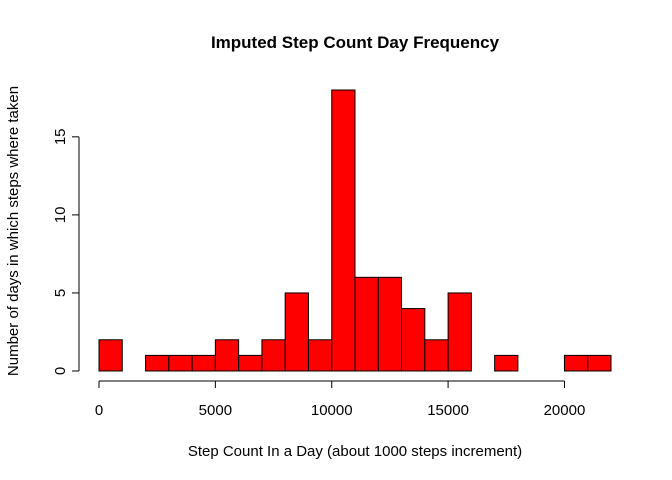  Describe the element at coordinates (66, 251) in the screenshot. I see `y-axis: 0 5 10 15` at that location.